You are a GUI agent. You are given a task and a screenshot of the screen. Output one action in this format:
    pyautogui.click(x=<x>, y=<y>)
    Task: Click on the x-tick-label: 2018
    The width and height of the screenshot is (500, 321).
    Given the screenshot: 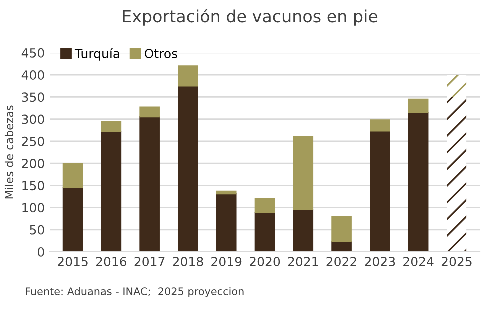 What is the action you would take?
    pyautogui.click(x=188, y=262)
    